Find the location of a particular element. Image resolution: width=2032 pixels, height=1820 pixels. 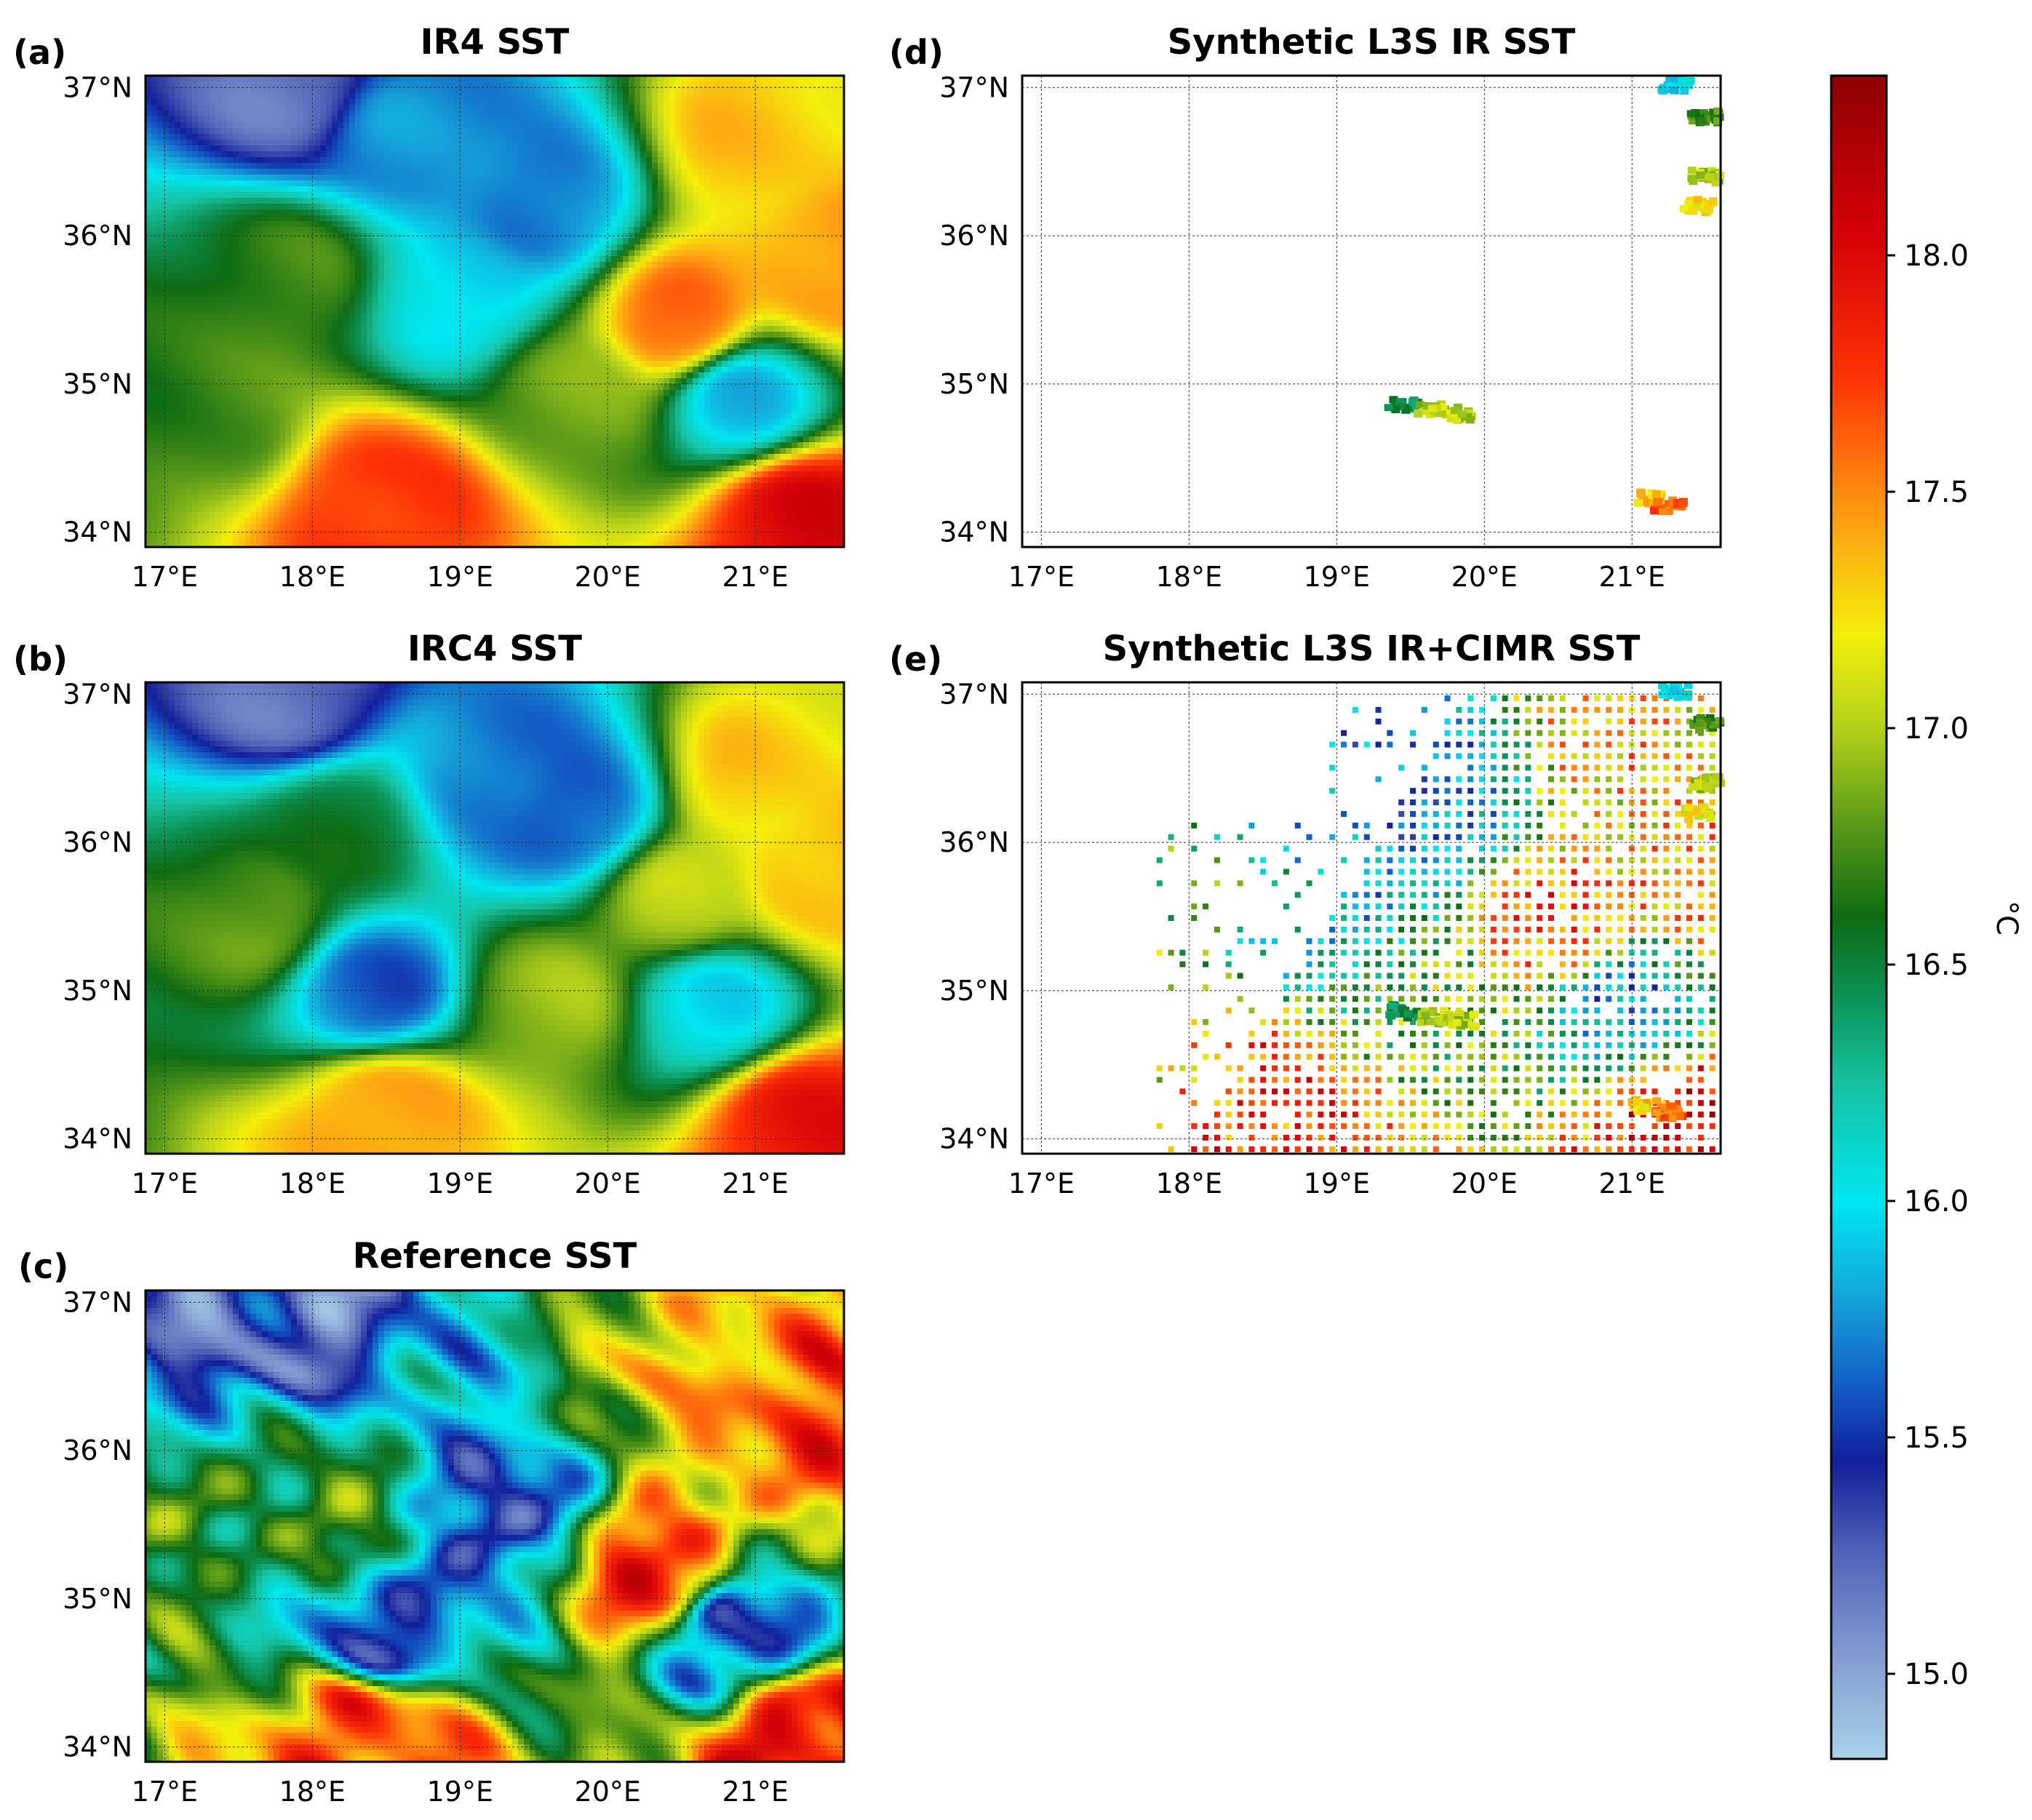

colorbar-tick-label: 18.0 is located at coordinates (1936, 256).